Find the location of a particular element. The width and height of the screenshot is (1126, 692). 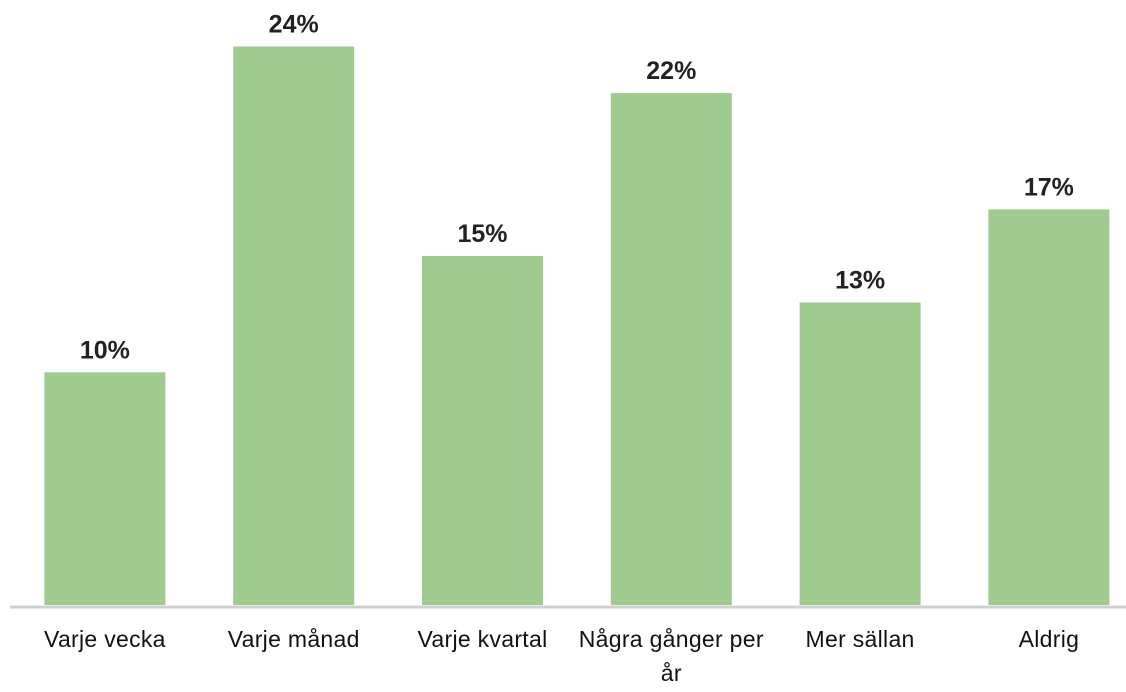

x-tick-label: Varje kvartal is located at coordinates (482, 639).